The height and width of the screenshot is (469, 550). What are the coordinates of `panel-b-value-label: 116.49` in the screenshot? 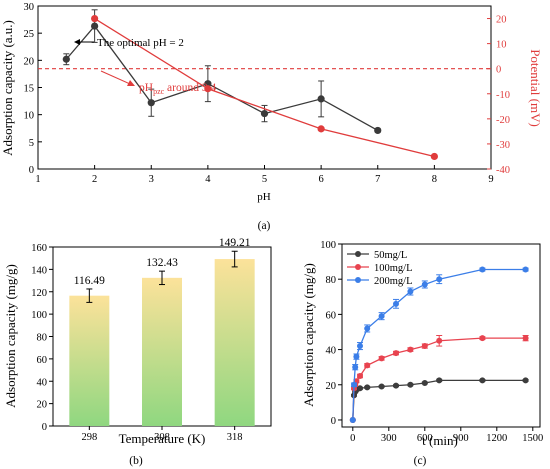 It's located at (89, 281).